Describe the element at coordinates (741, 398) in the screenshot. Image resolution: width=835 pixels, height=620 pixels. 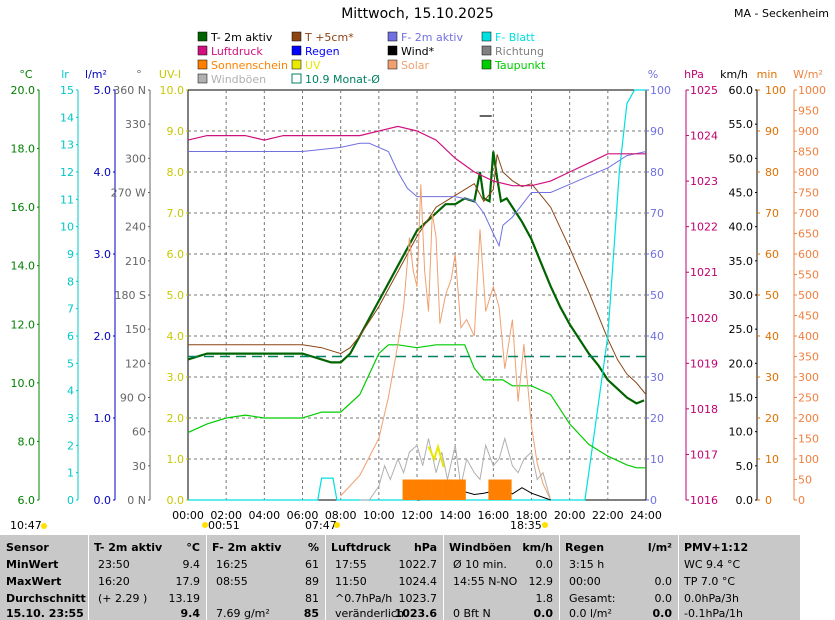
I see `y-tick-label: 15.0` at that location.